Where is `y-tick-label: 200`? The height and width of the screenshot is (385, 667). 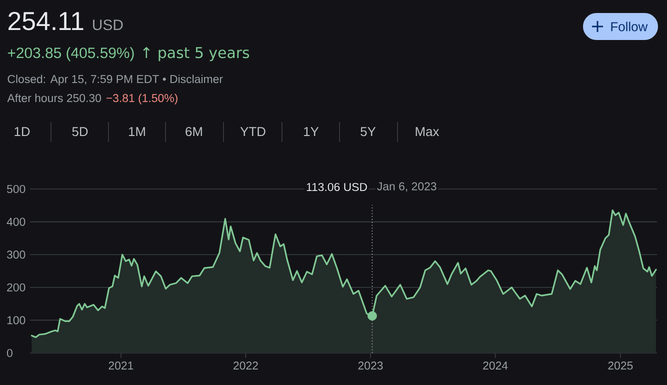
y-tick-label: 200 is located at coordinates (16, 287).